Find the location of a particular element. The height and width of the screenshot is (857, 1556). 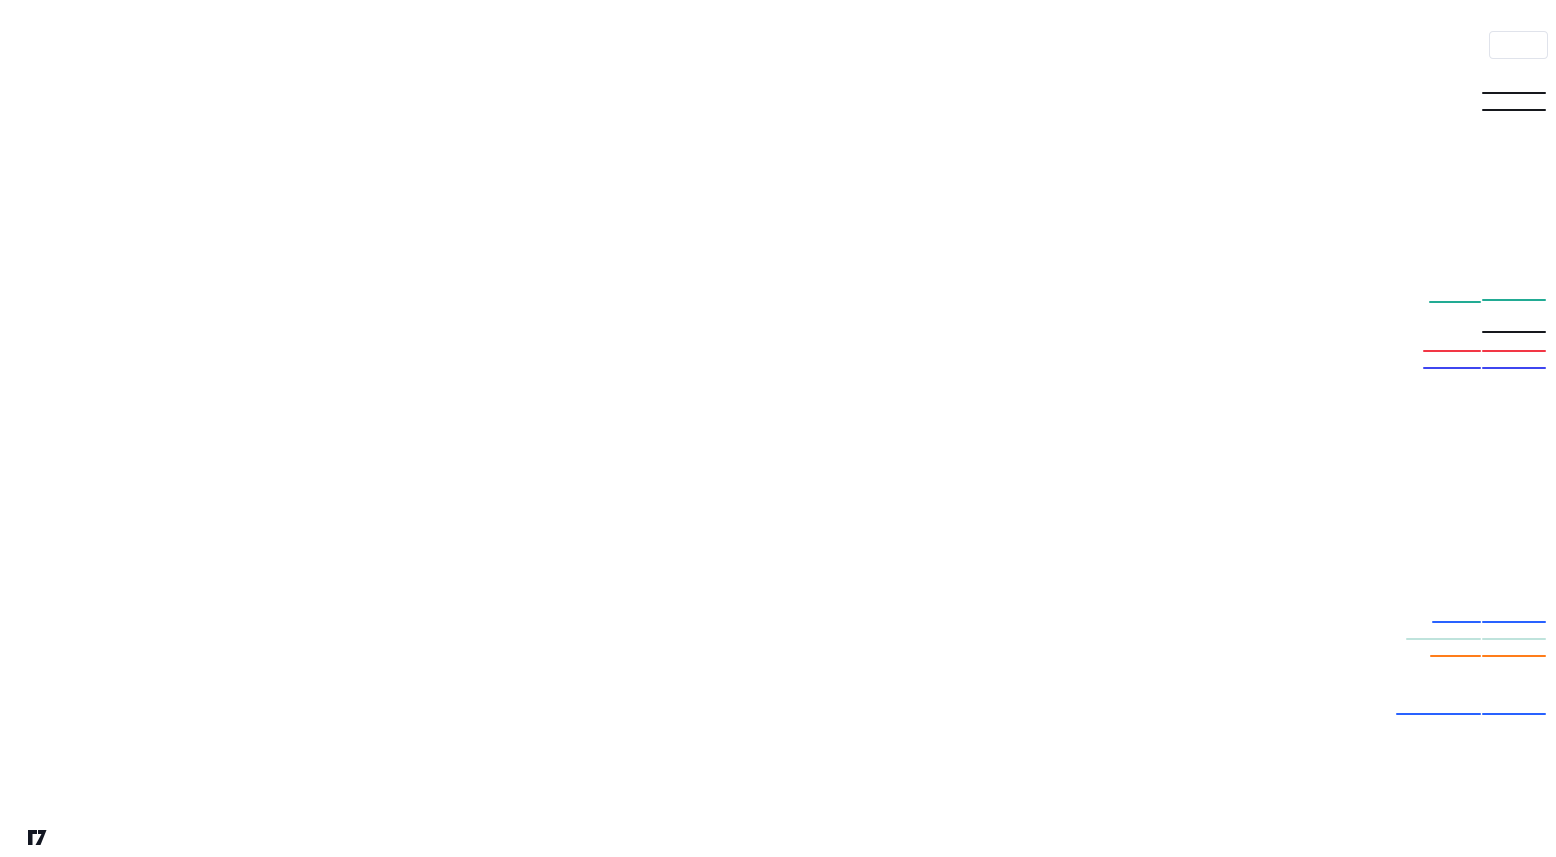

sma-blue-tag is located at coordinates (1452, 368).